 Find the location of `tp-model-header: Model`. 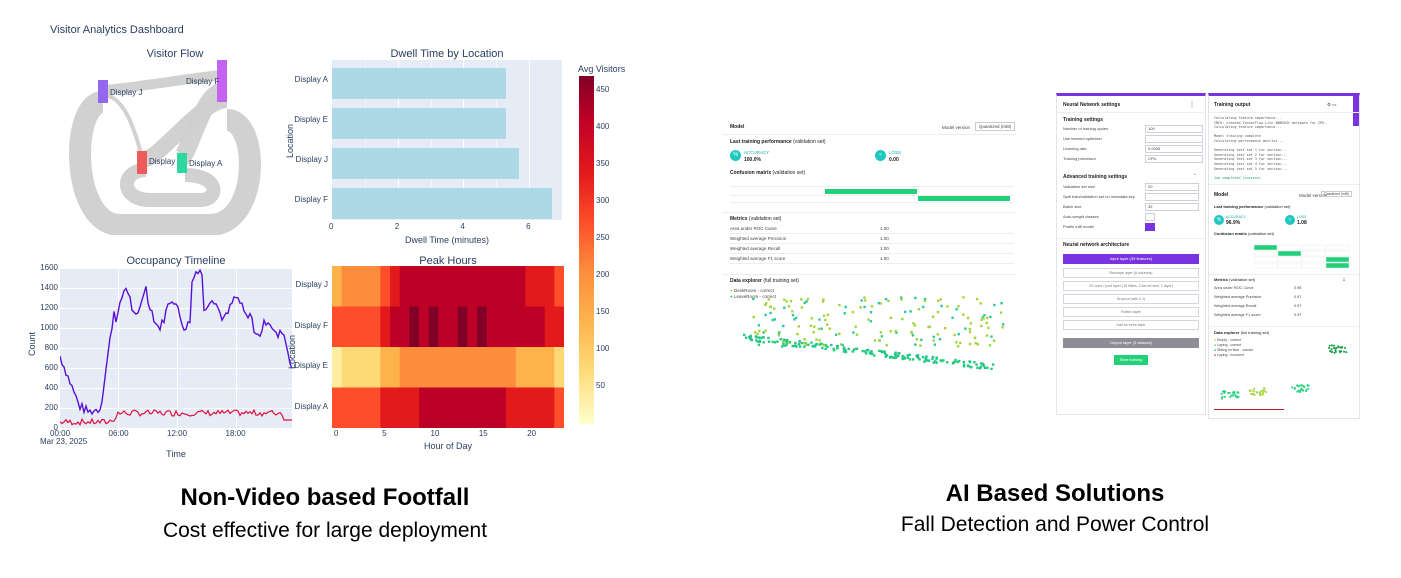

tp-model-header: Model is located at coordinates (1221, 195).